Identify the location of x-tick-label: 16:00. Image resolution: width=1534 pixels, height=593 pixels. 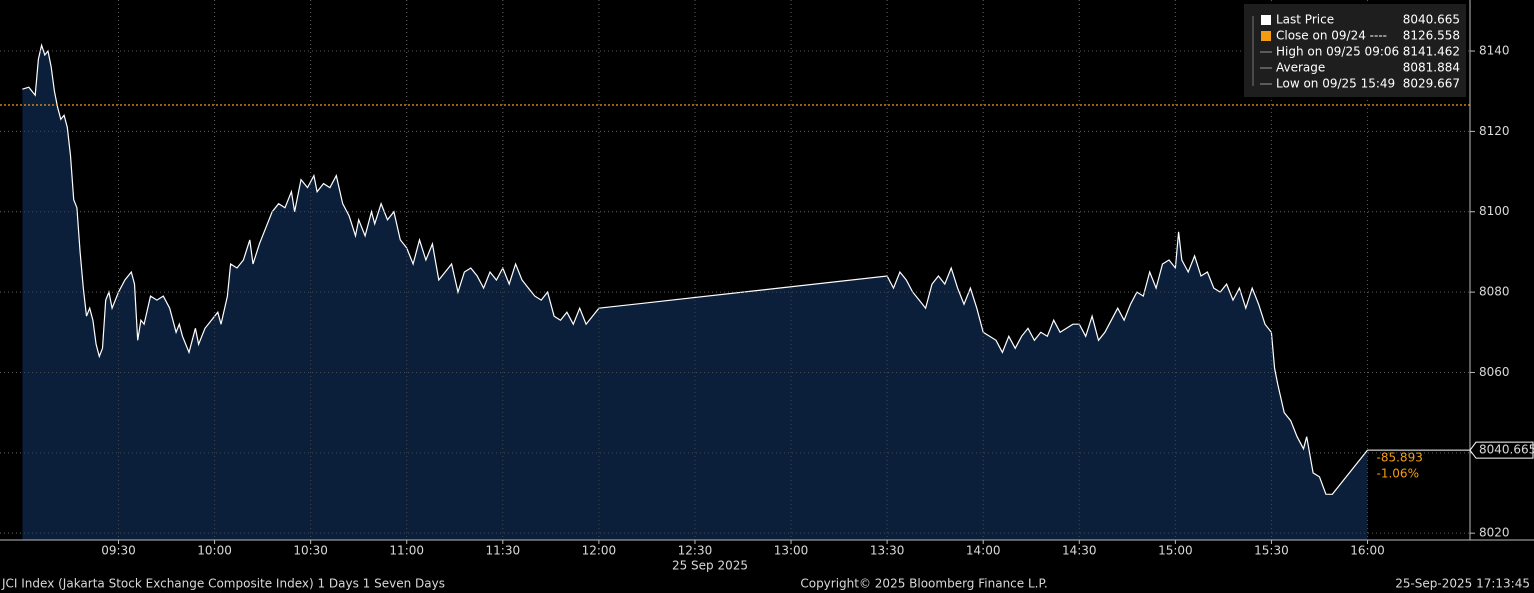
(1367, 551).